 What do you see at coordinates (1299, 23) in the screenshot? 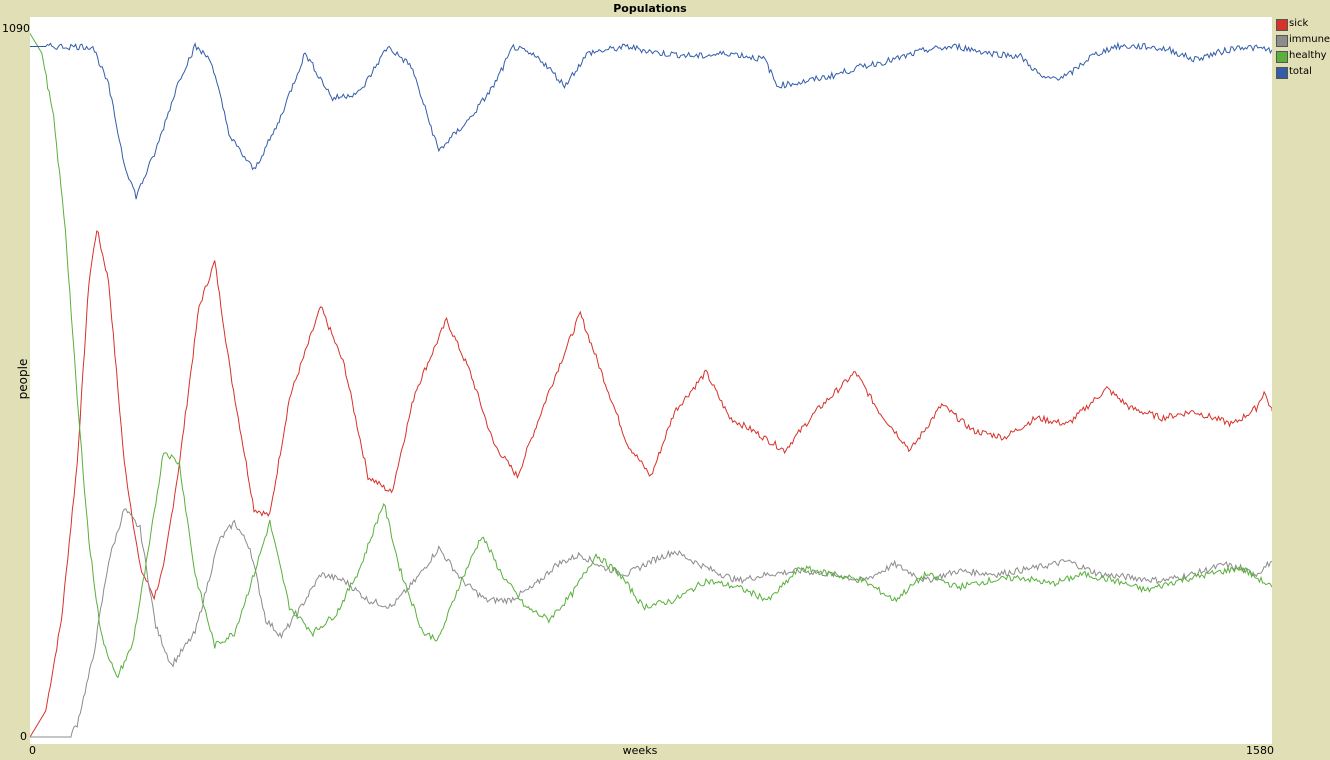
I see `legend-label-sick: sick` at bounding box center [1299, 23].